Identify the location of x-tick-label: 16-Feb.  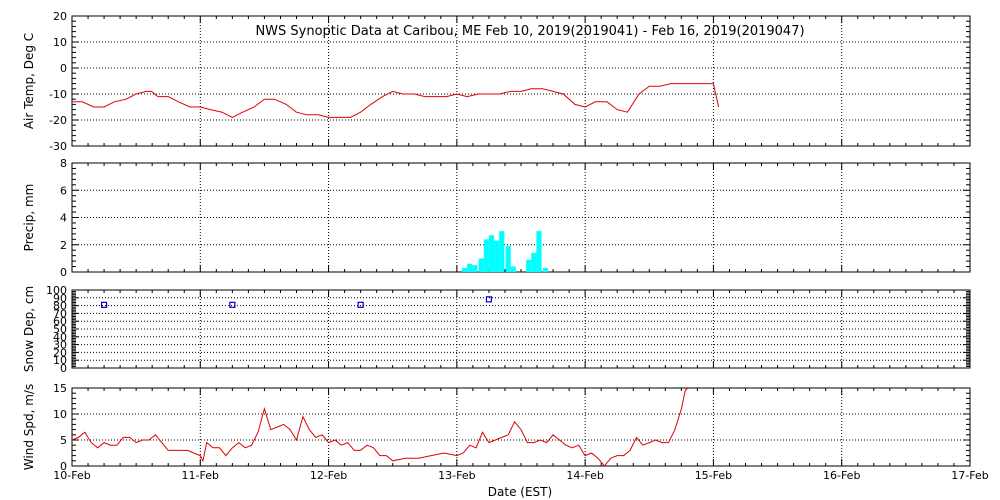
(841, 475).